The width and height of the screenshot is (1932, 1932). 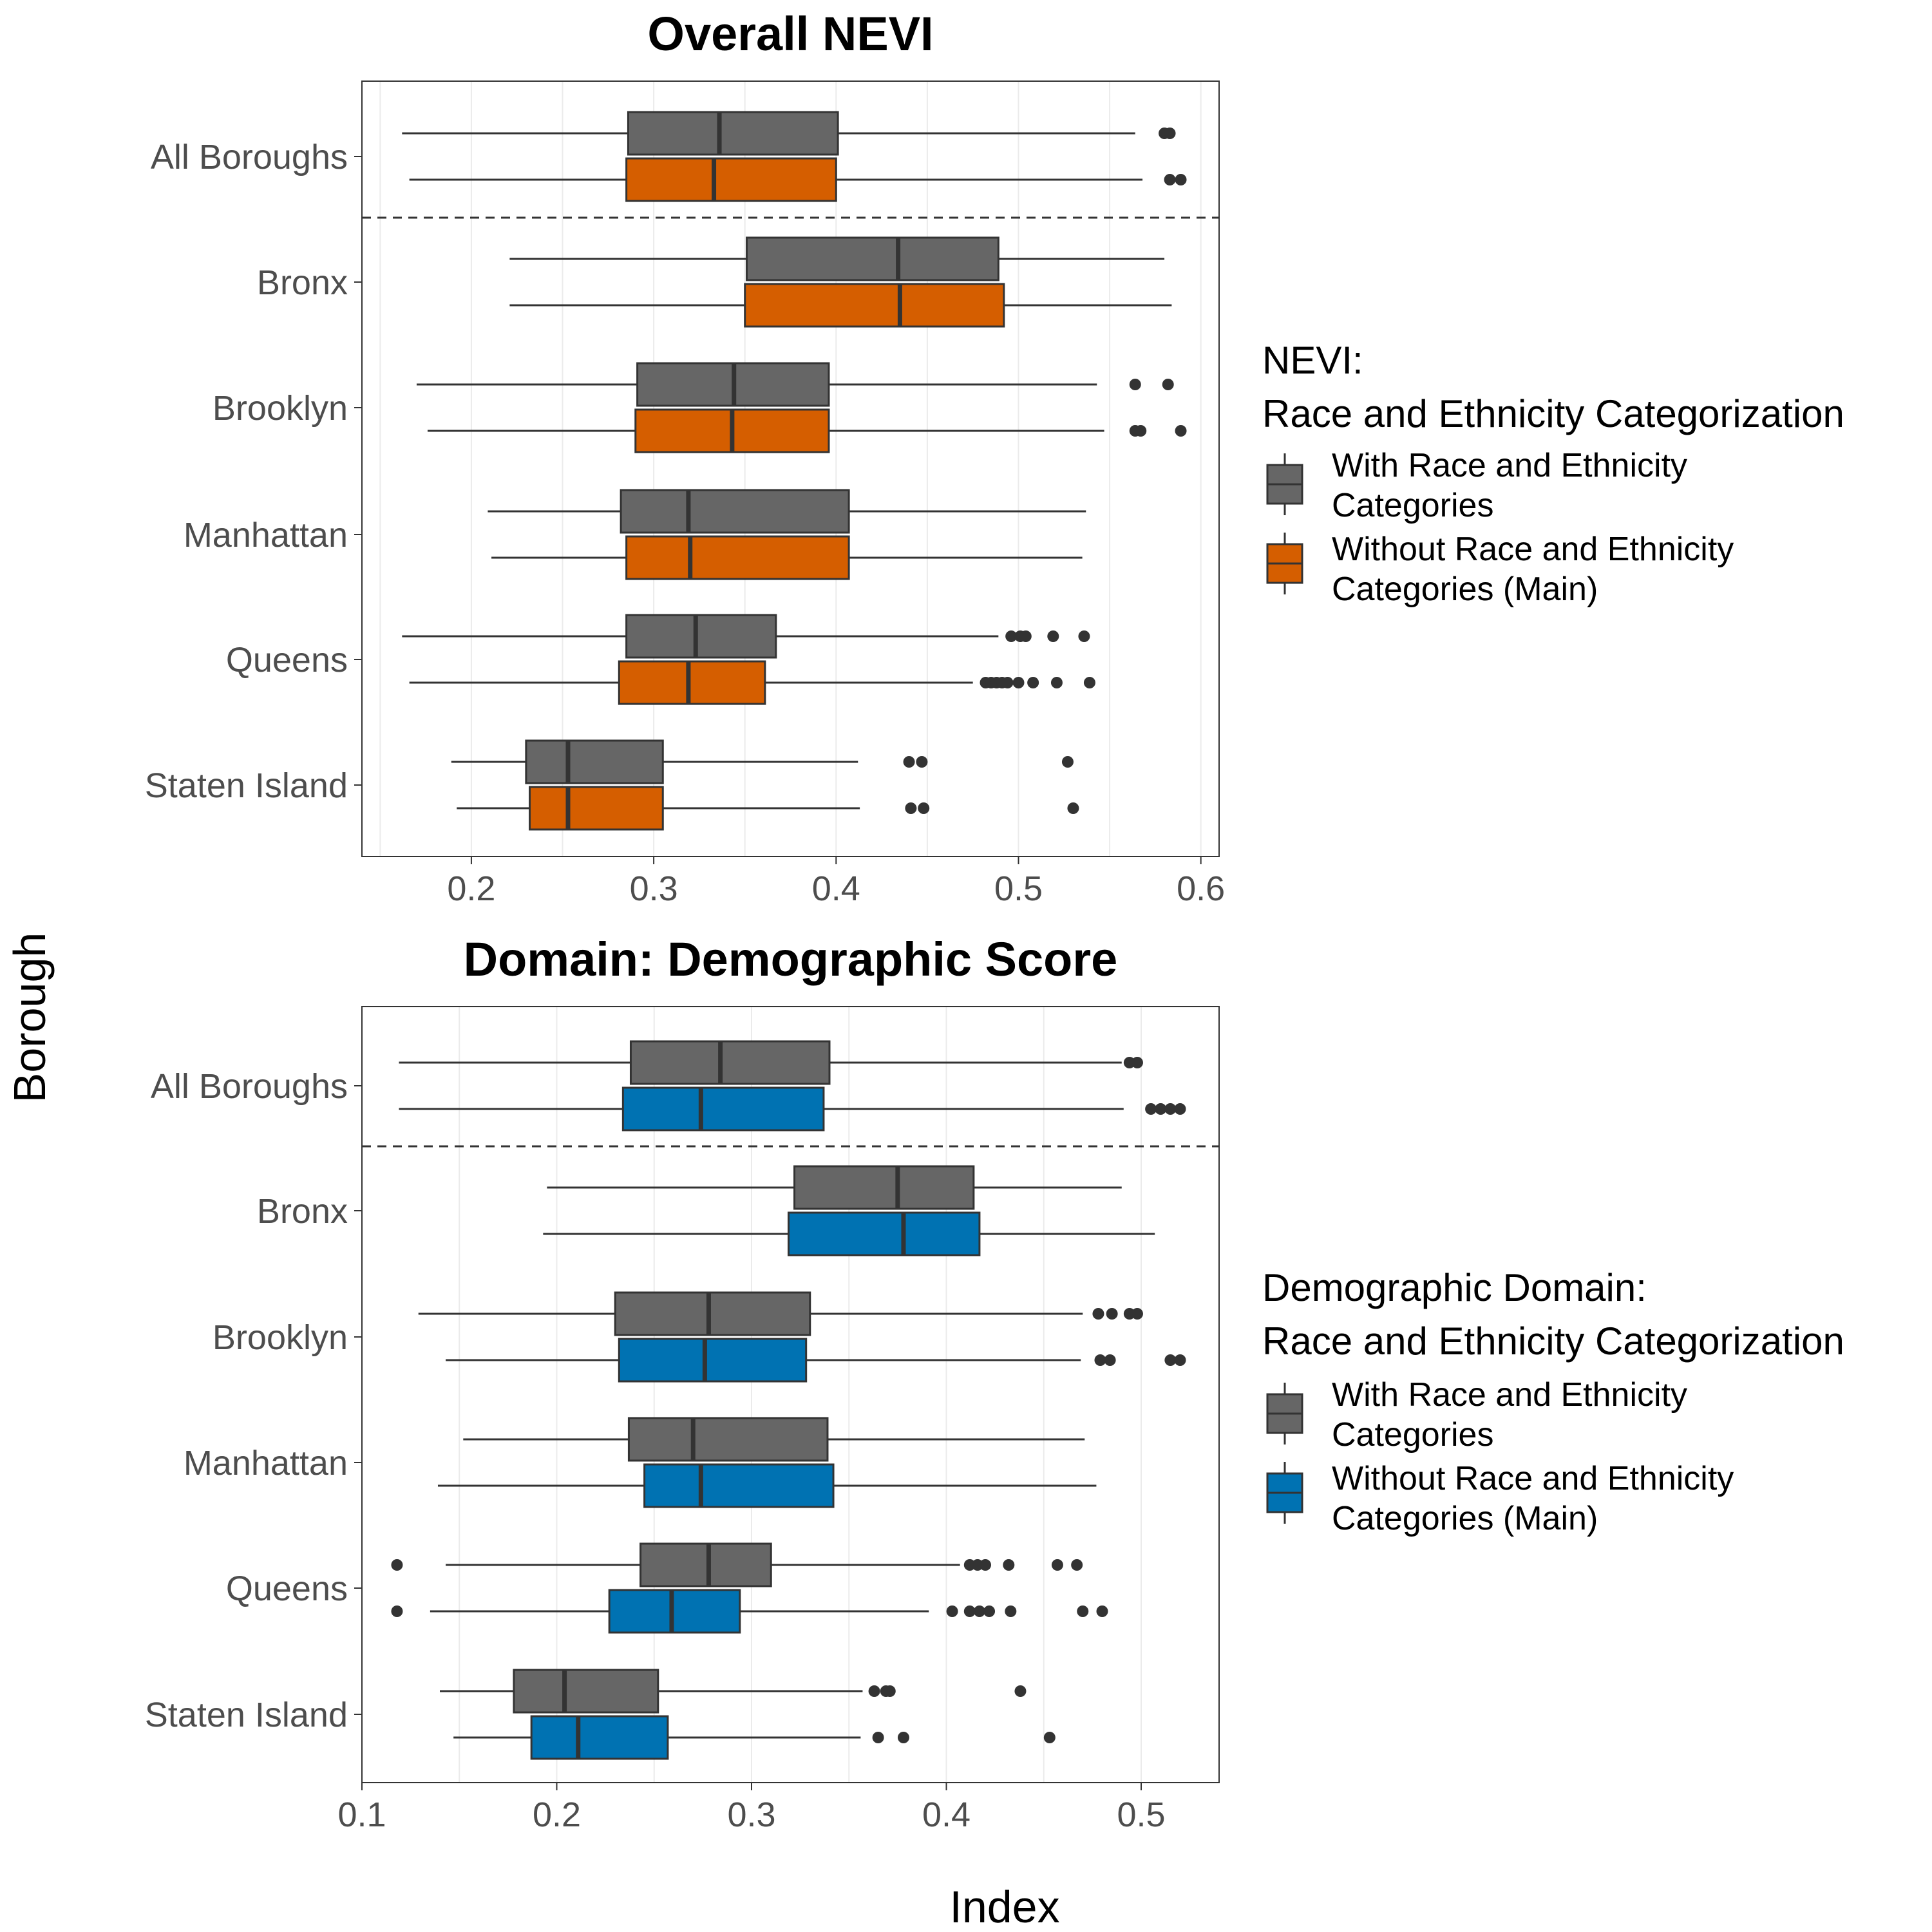 What do you see at coordinates (266, 1463) in the screenshot?
I see `y-tick-label: Manhattan` at bounding box center [266, 1463].